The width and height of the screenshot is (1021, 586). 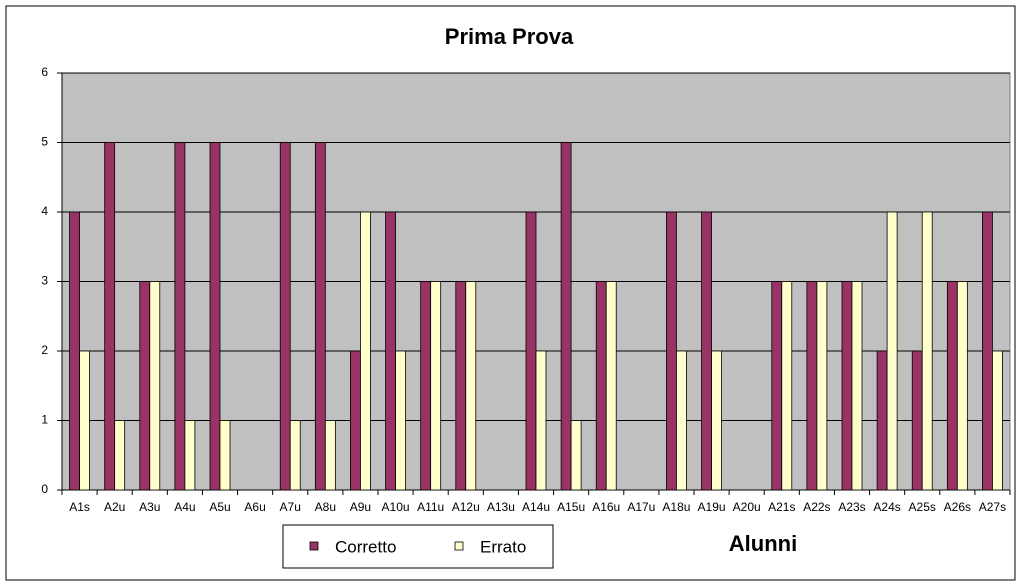 I want to click on x-tick-label: A20u, so click(x=747, y=507).